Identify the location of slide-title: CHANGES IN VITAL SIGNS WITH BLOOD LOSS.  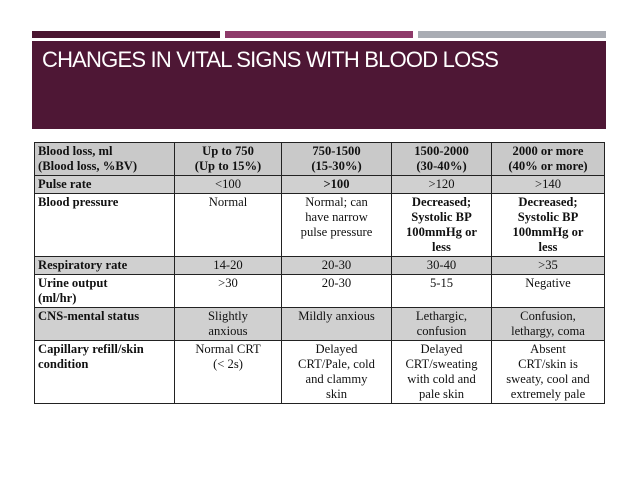
(270, 59).